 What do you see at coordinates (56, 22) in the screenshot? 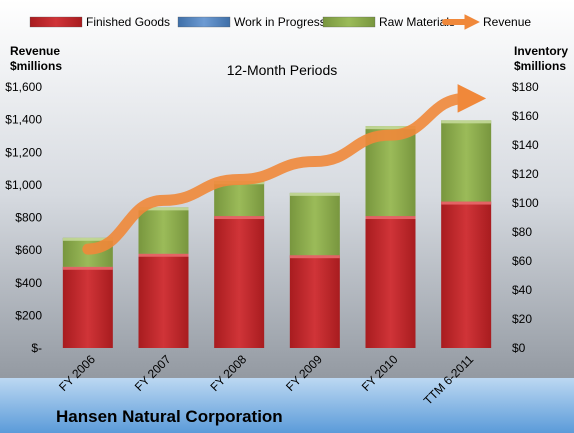
I see `legend-swatch-finished-goods` at bounding box center [56, 22].